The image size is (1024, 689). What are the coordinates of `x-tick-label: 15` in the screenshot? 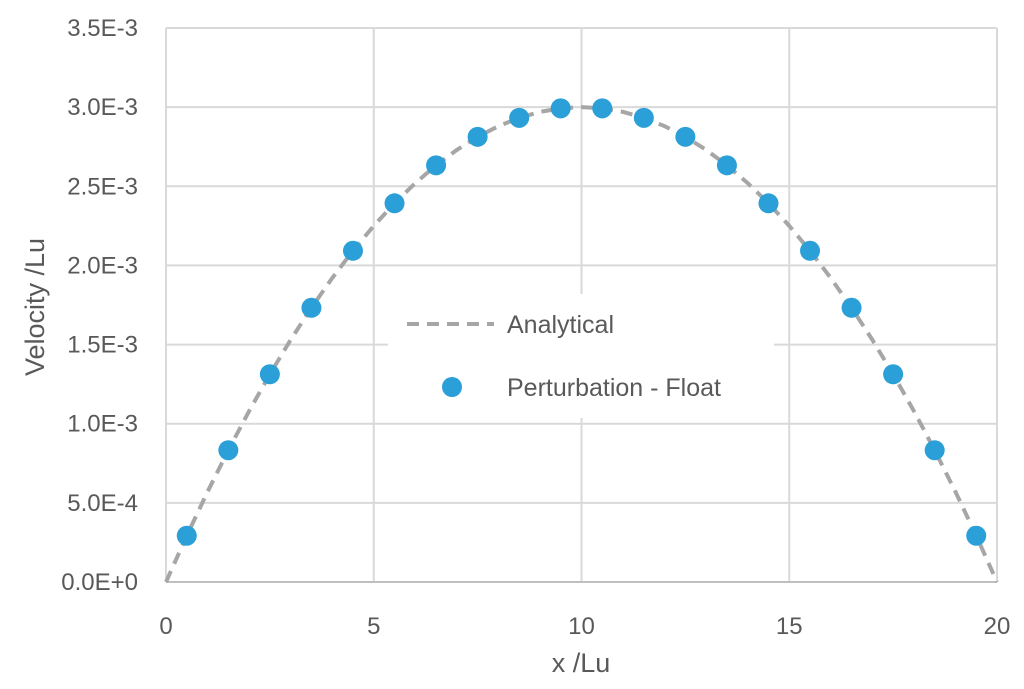 It's located at (789, 626).